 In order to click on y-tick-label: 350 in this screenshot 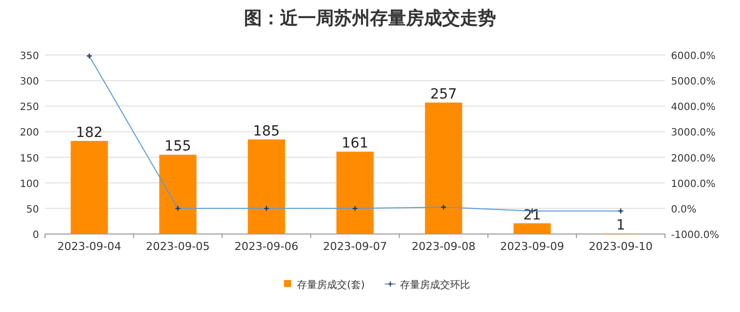, I will do `click(29, 56)`.